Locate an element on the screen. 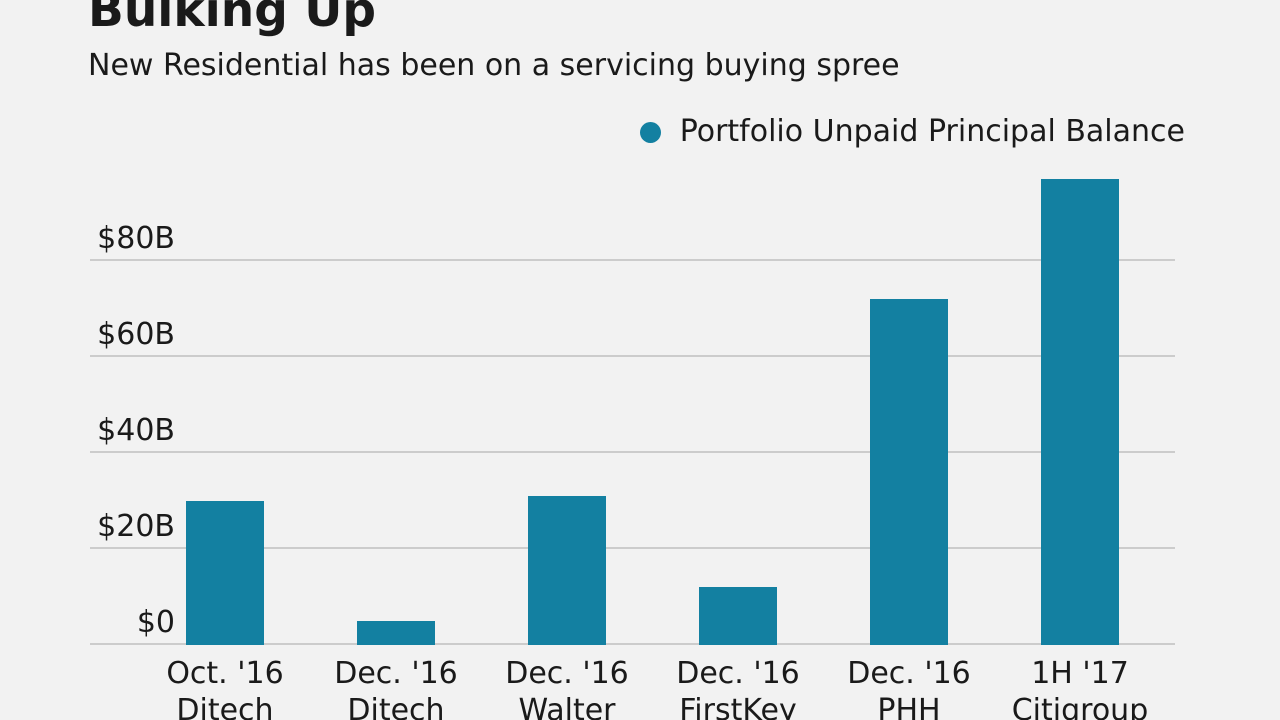 This screenshot has height=720, width=1280. x-axis-category-label: Oct. '16 Ditech is located at coordinates (225, 687).